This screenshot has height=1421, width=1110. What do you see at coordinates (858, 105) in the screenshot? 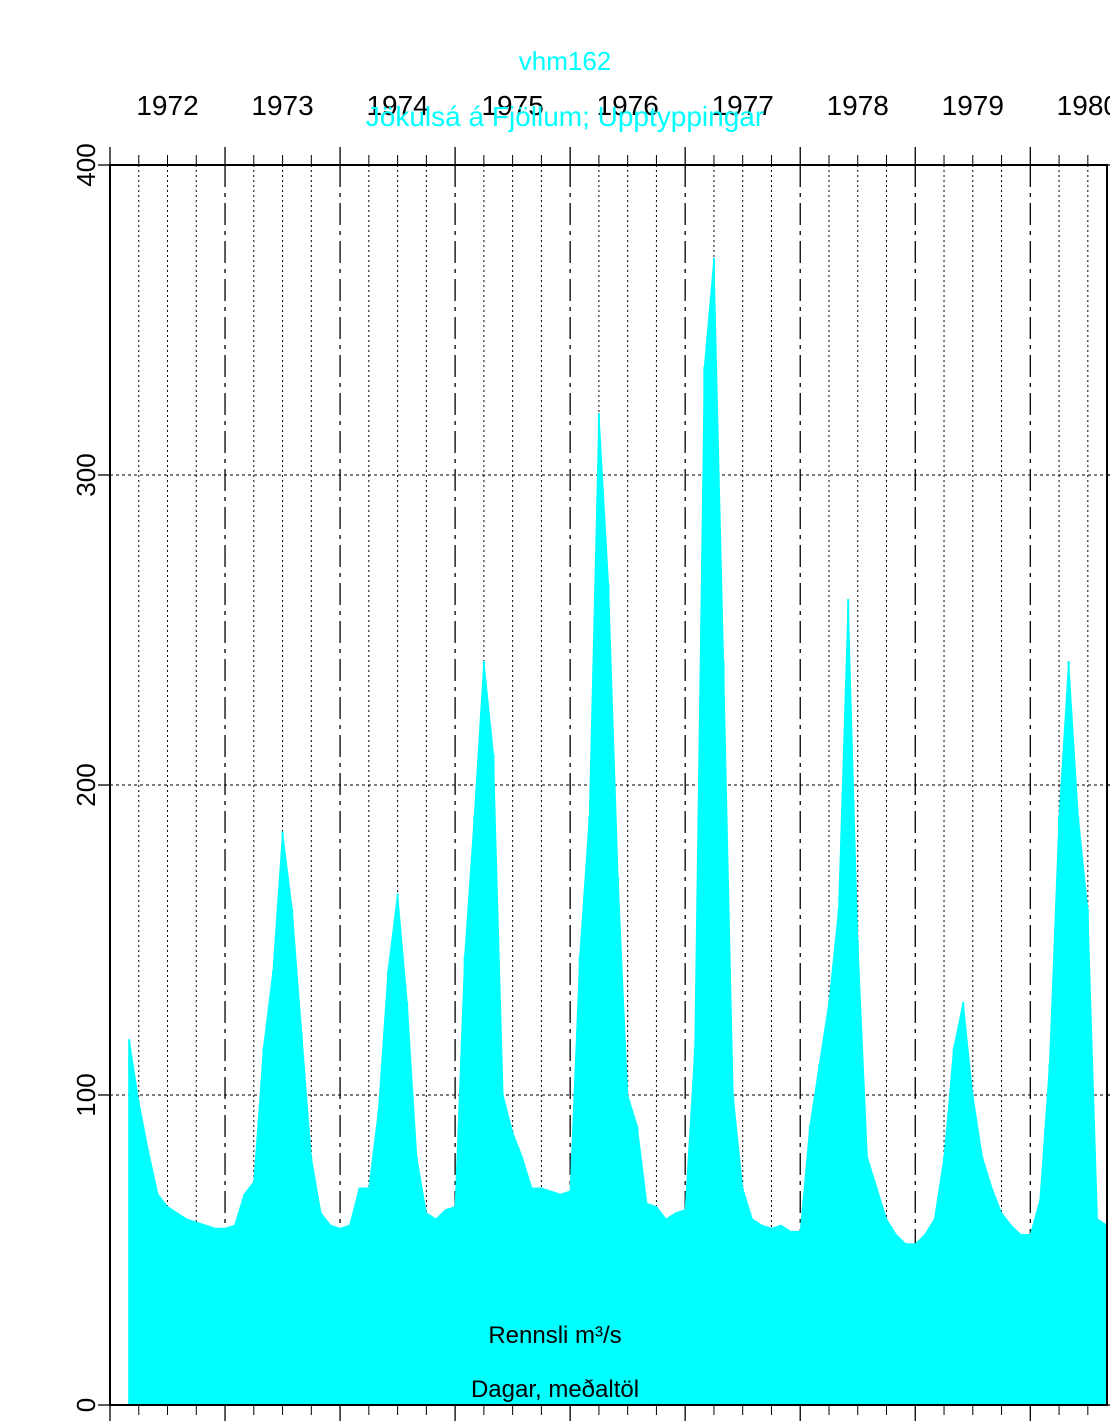
I see `x-tick-label: 1978` at bounding box center [858, 105].